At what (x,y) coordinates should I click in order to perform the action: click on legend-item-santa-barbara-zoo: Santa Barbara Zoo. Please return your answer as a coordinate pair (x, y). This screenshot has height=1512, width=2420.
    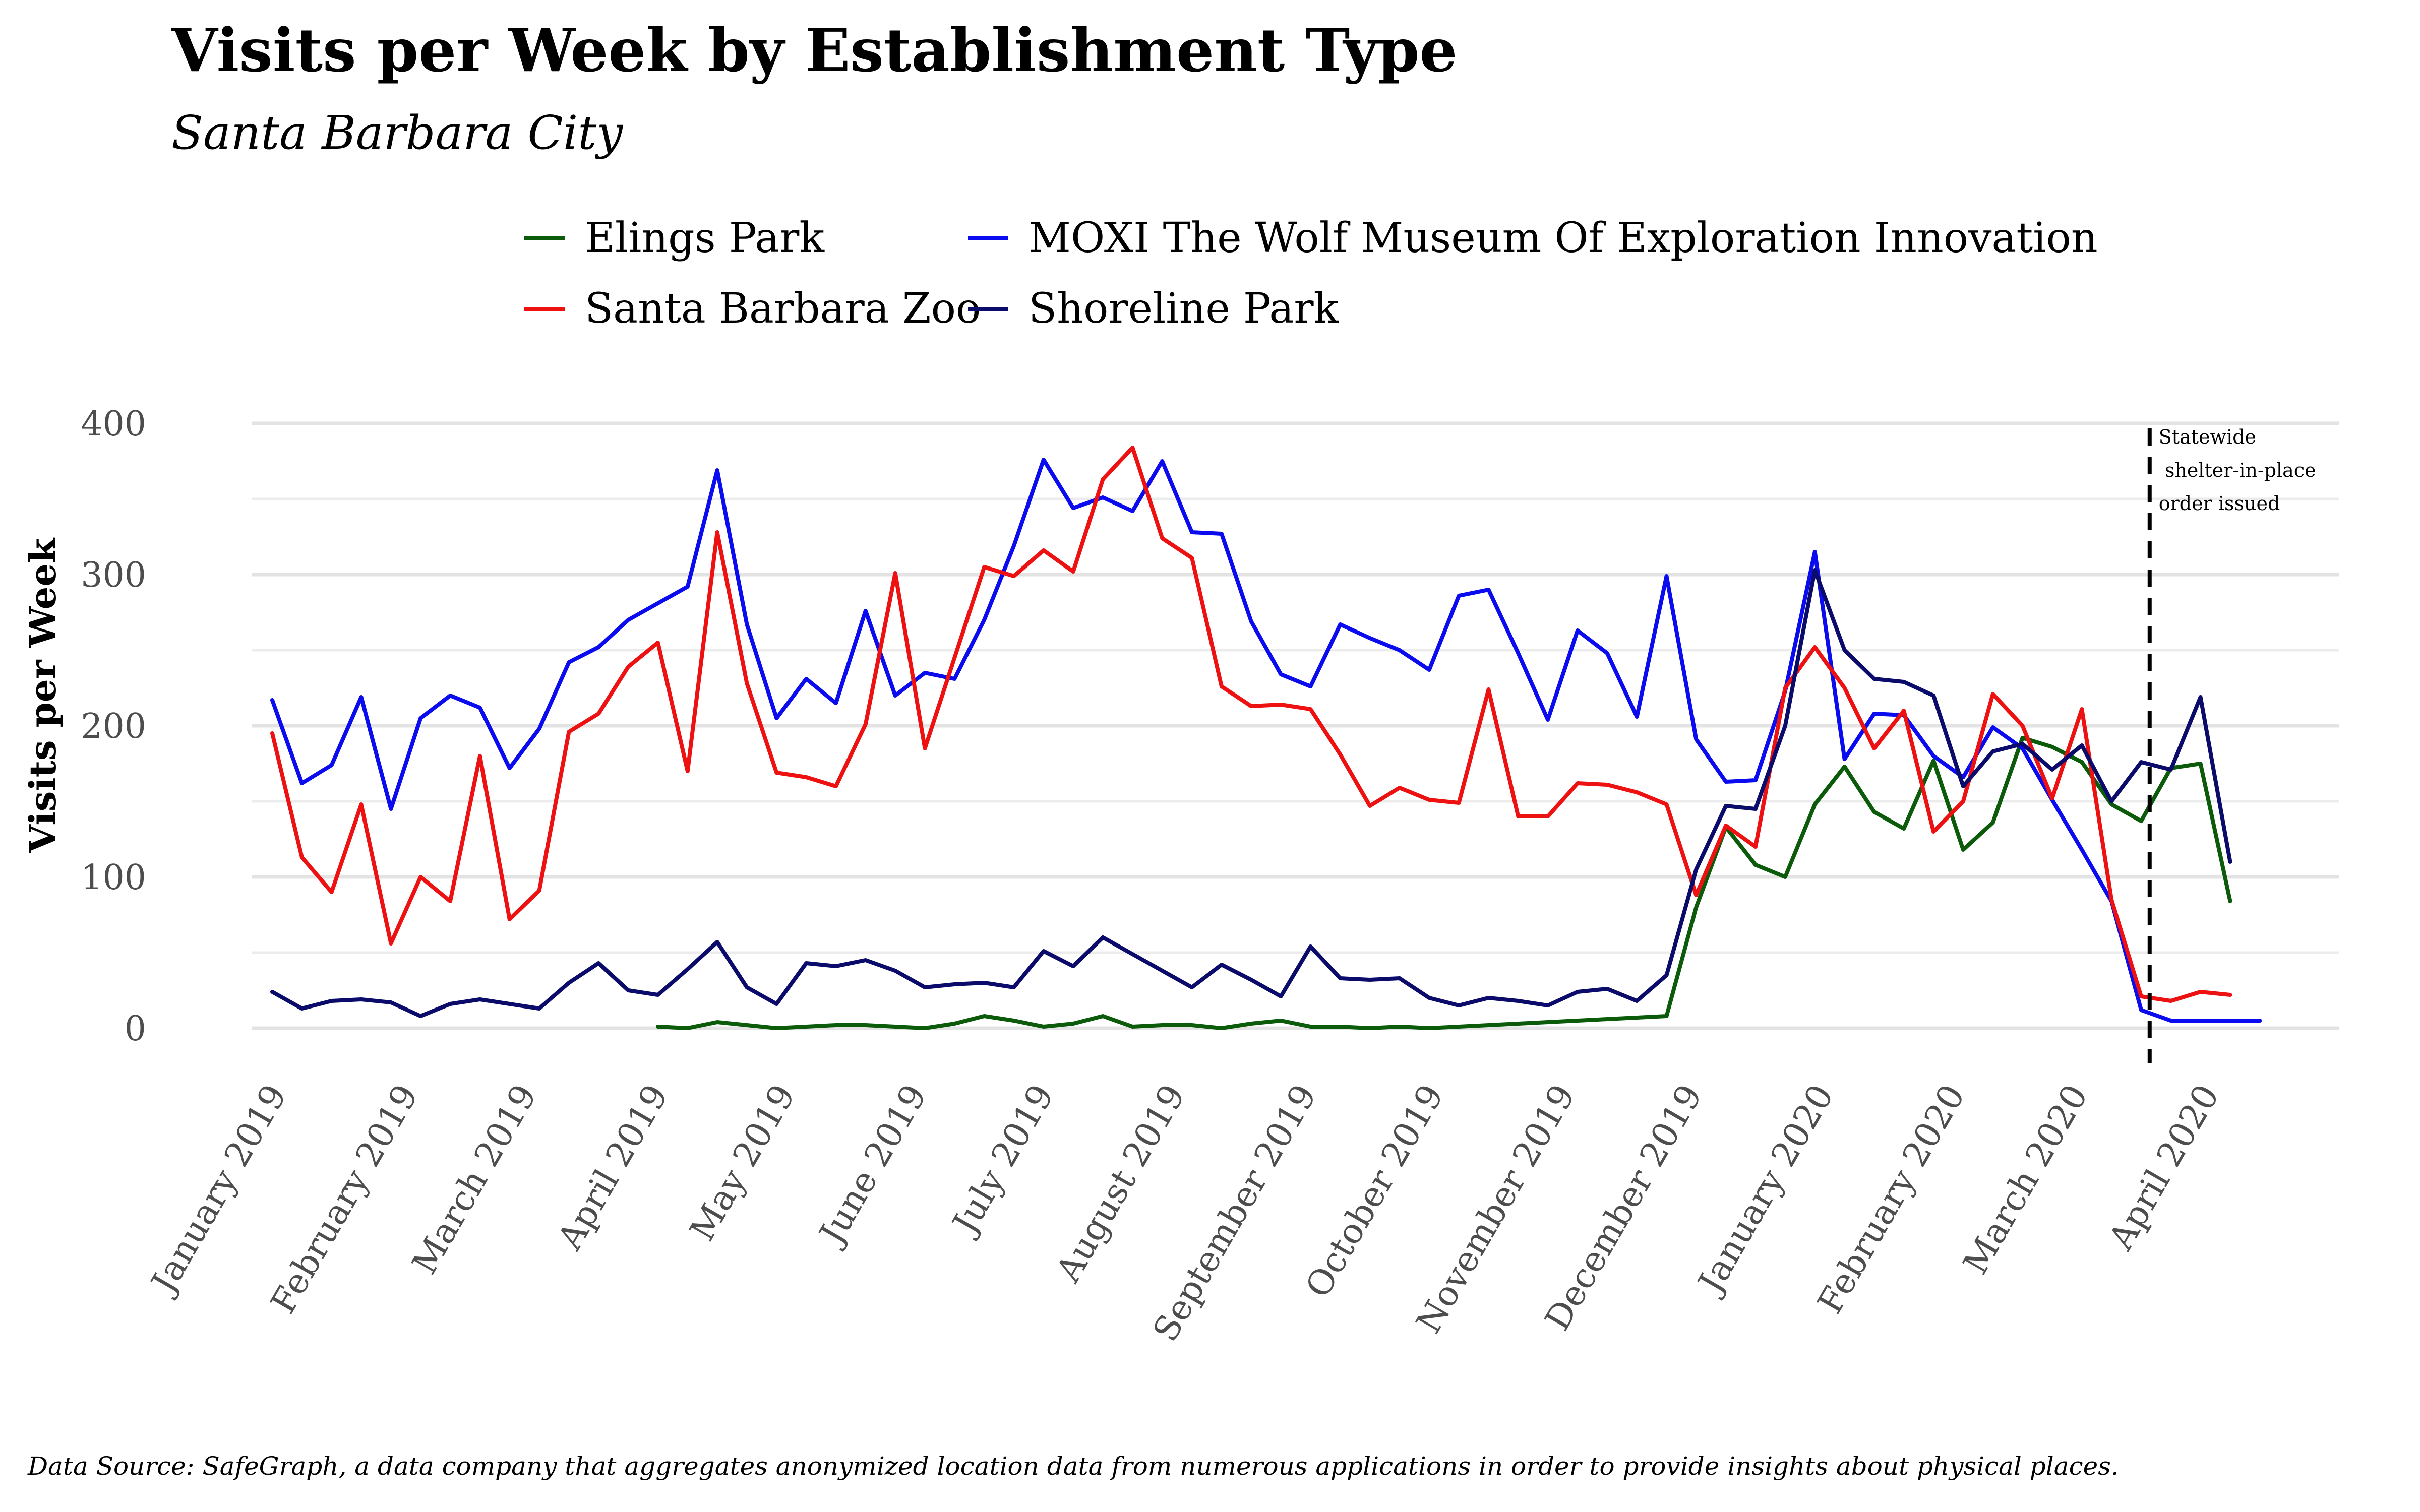
    Looking at the image, I should click on (752, 309).